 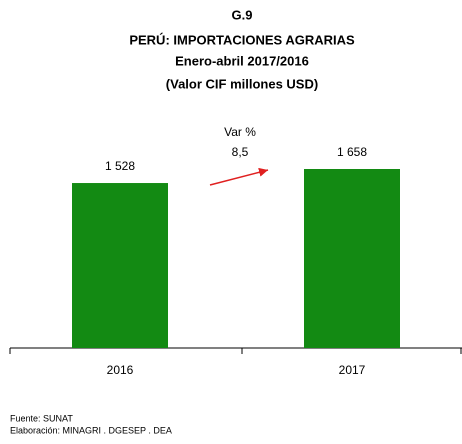 What do you see at coordinates (242, 39) in the screenshot?
I see `chart-title: PERÚ: IMPORTACIONES AGRARIAS` at bounding box center [242, 39].